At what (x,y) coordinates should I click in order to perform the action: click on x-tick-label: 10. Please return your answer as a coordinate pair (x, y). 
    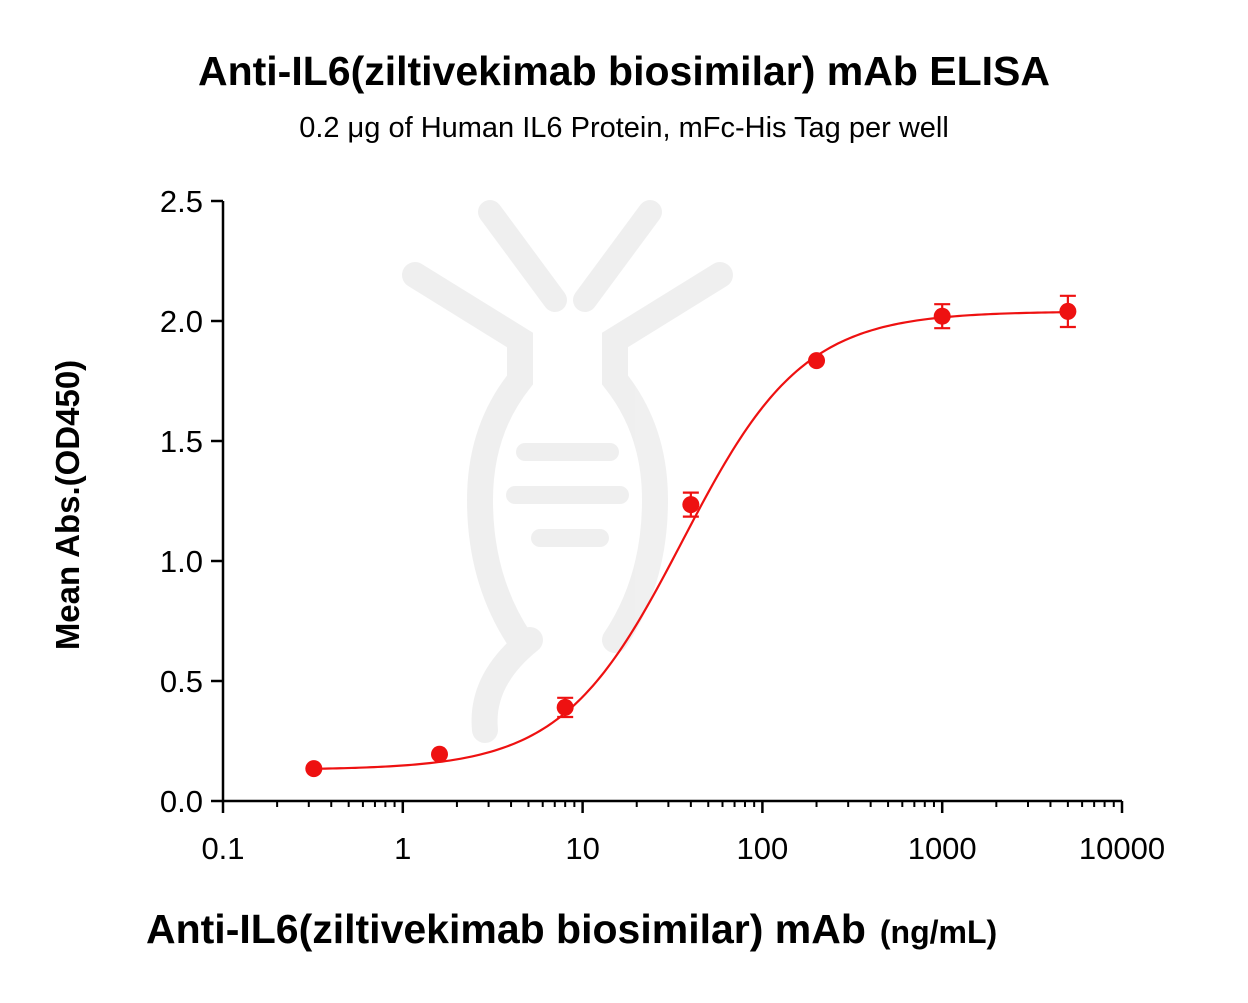
    Looking at the image, I should click on (582, 848).